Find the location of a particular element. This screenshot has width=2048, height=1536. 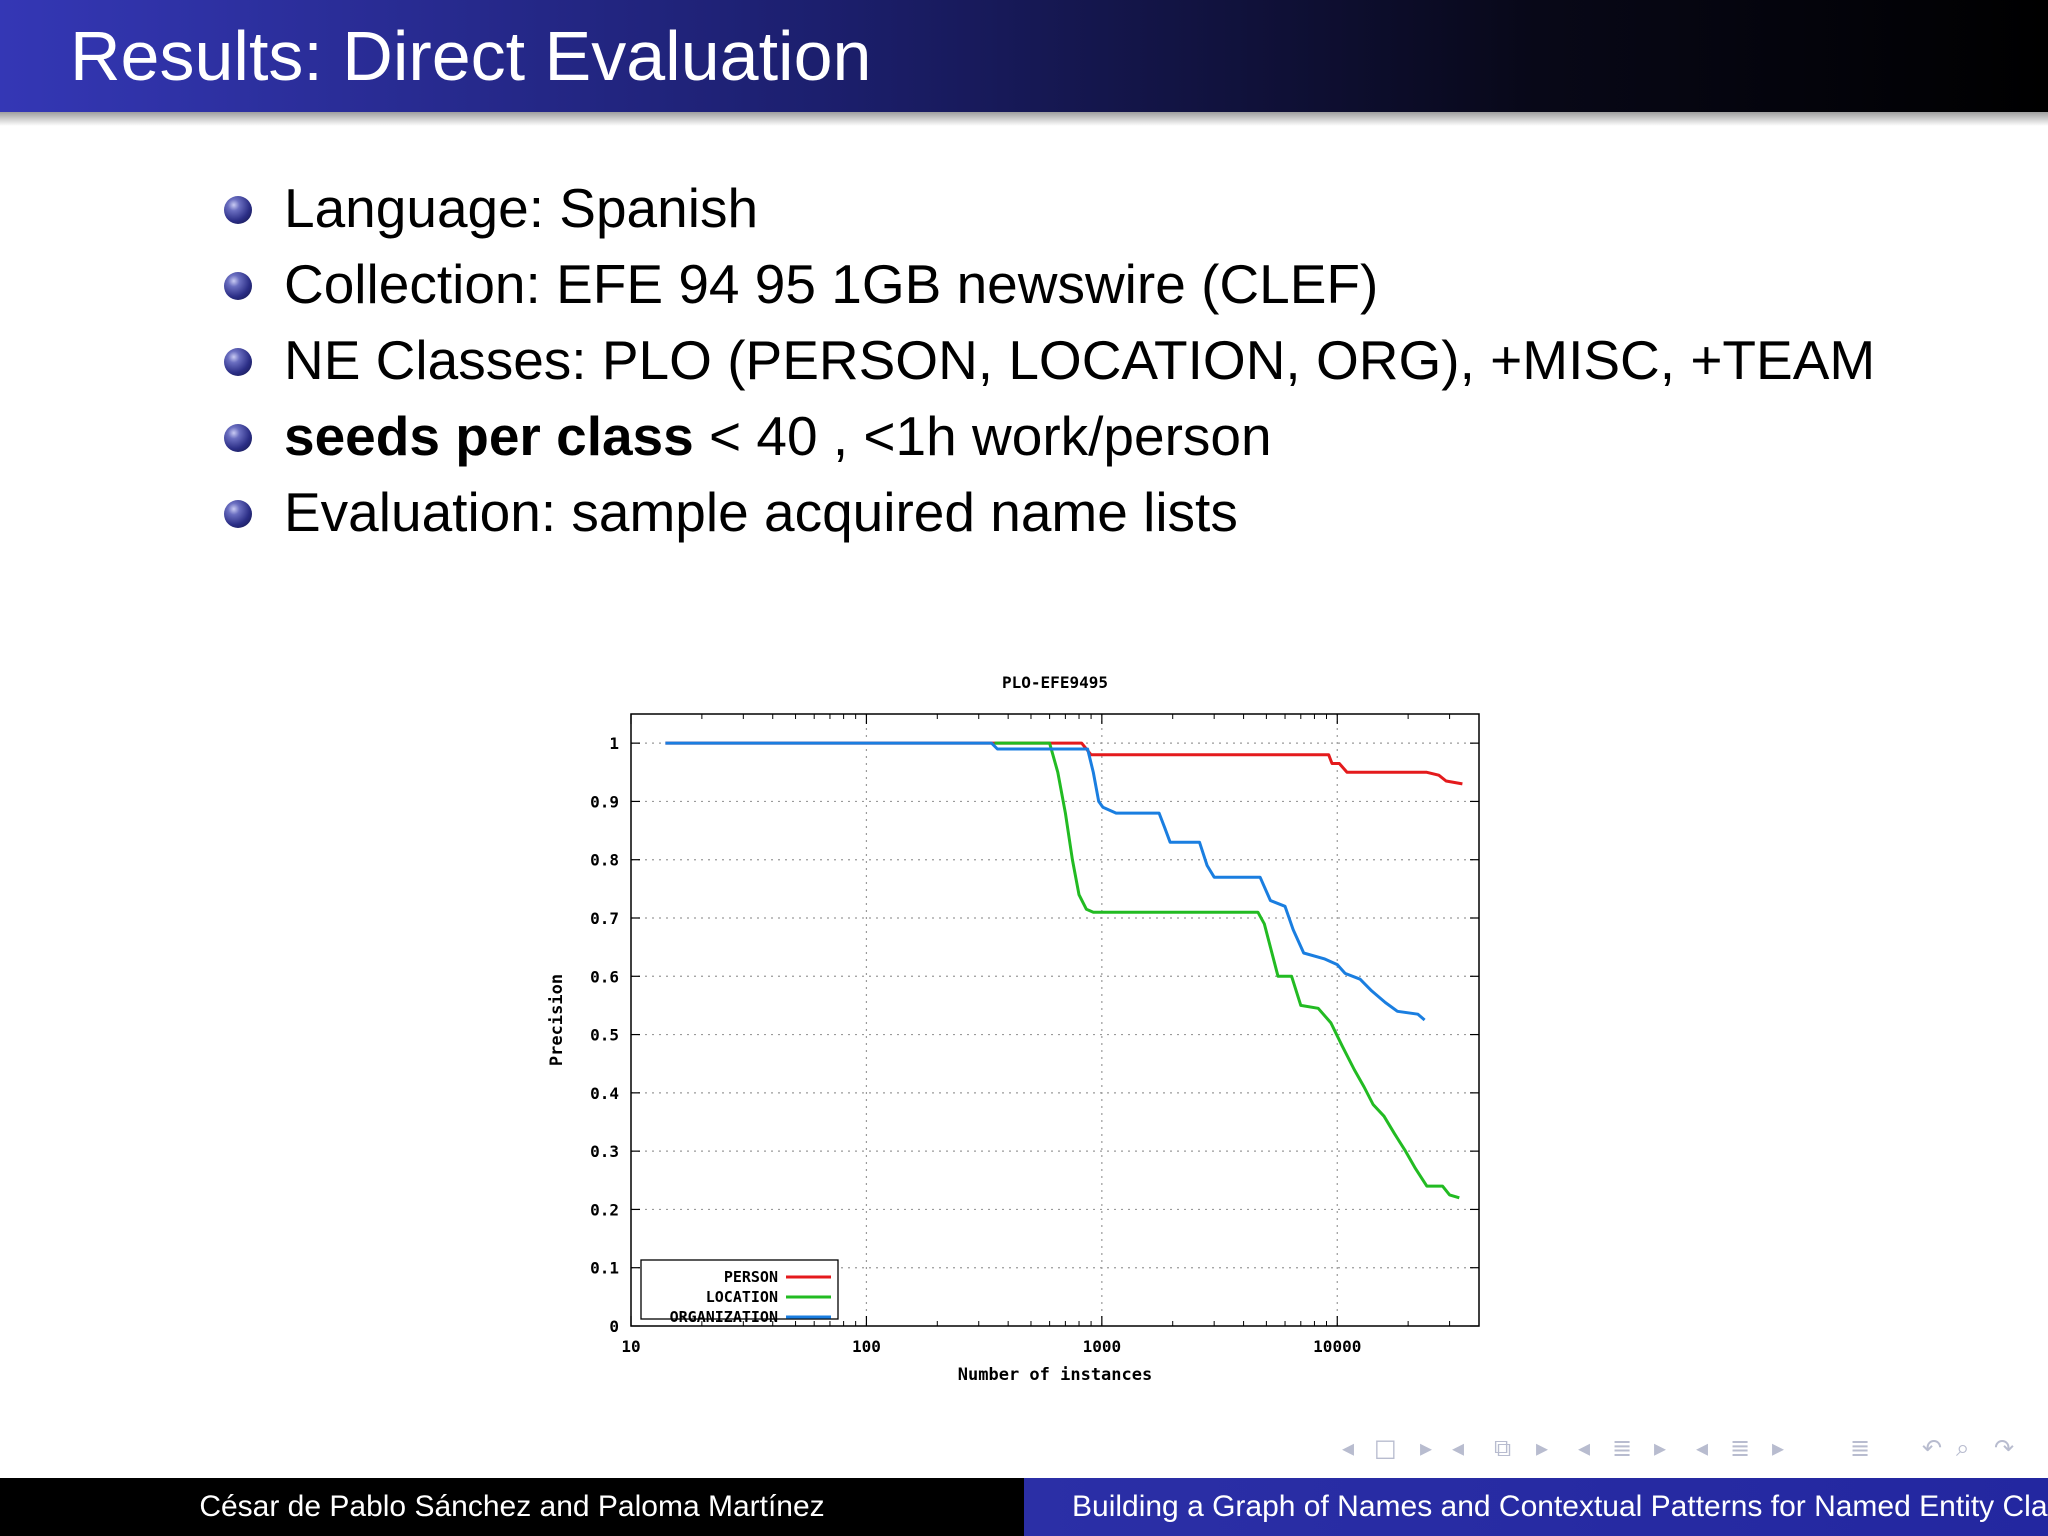

bullet-strong-text: seeds per class is located at coordinates (489, 436).